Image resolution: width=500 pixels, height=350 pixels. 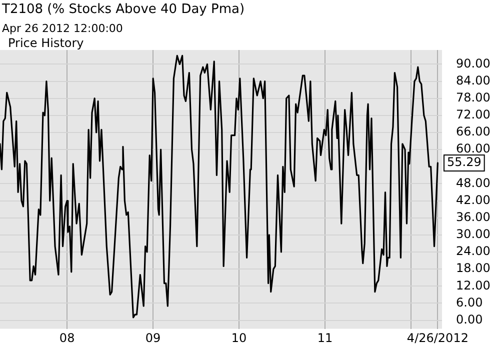 What do you see at coordinates (469, 302) in the screenshot?
I see `y-tick-label: 6.00` at bounding box center [469, 302].